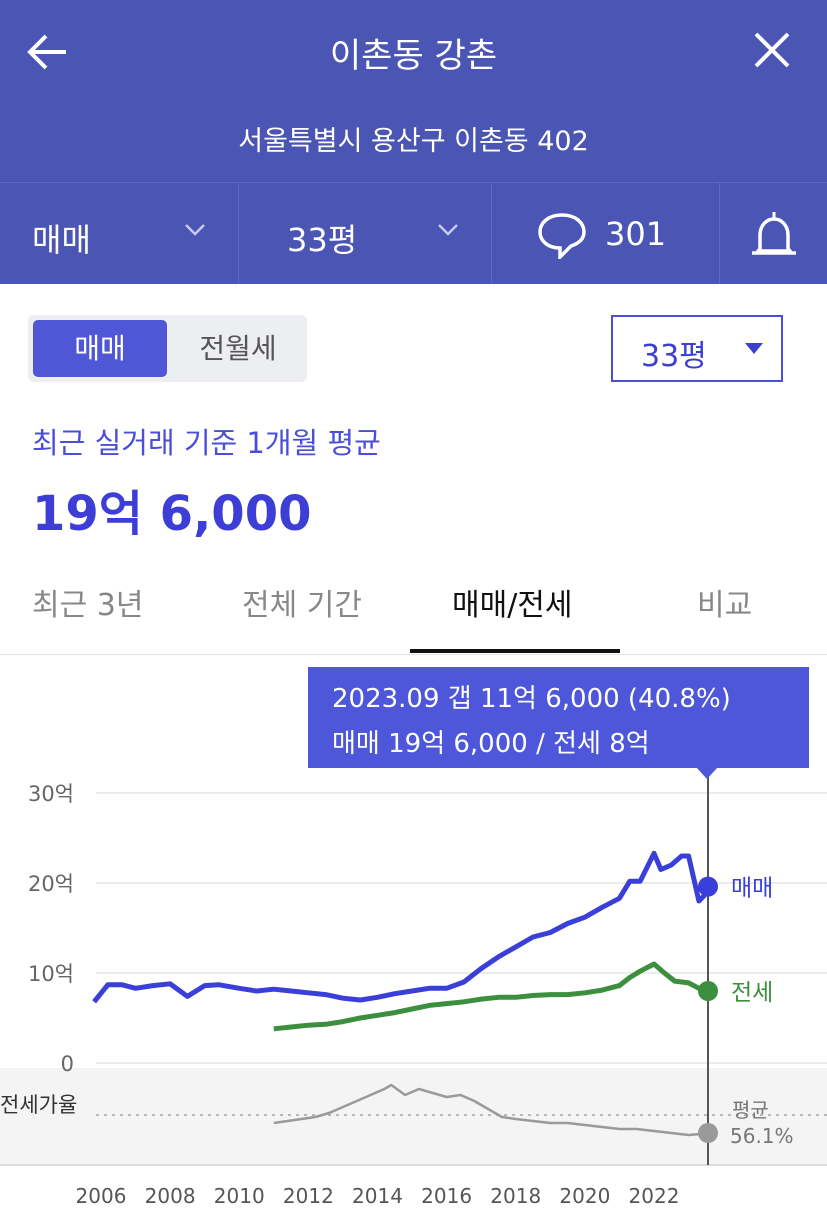 The image size is (827, 1225). What do you see at coordinates (515, 651) in the screenshot?
I see `active-tab-indicator` at bounding box center [515, 651].